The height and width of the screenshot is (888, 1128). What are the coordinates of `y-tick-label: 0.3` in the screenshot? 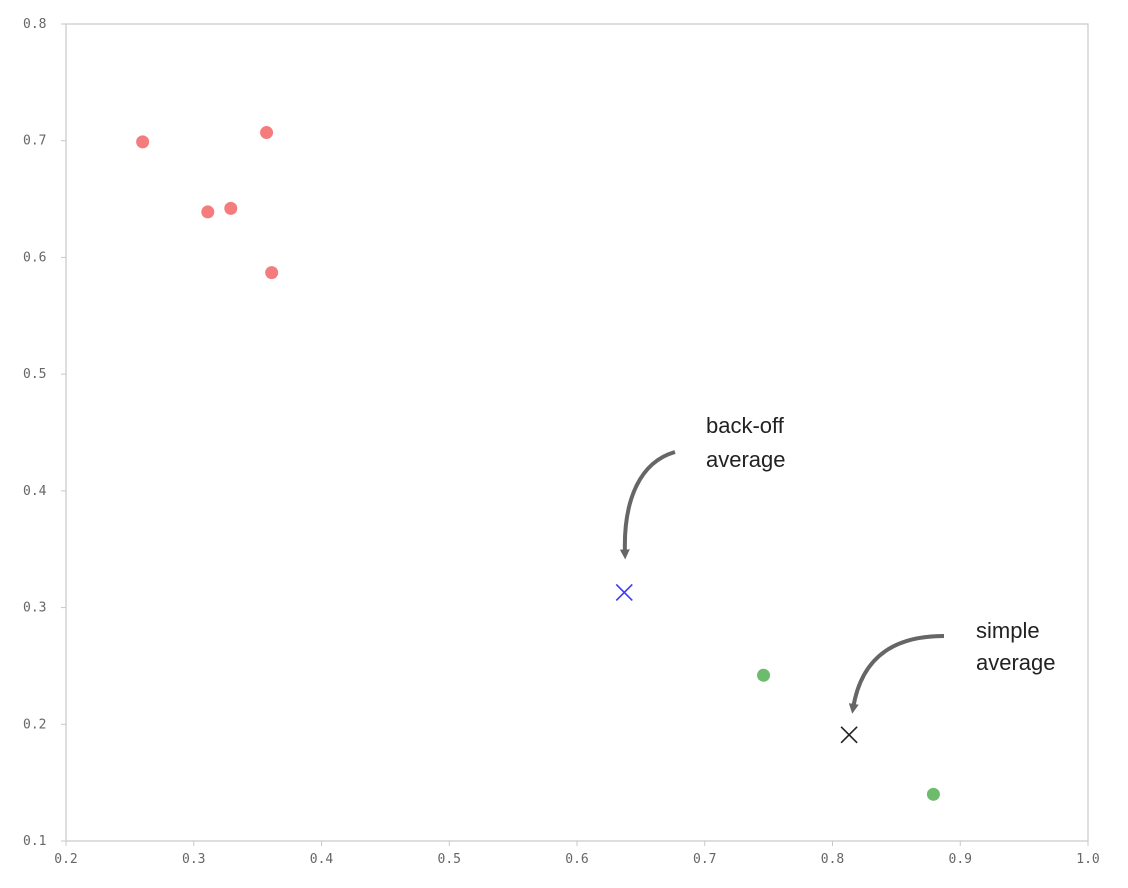 It's located at (34, 608).